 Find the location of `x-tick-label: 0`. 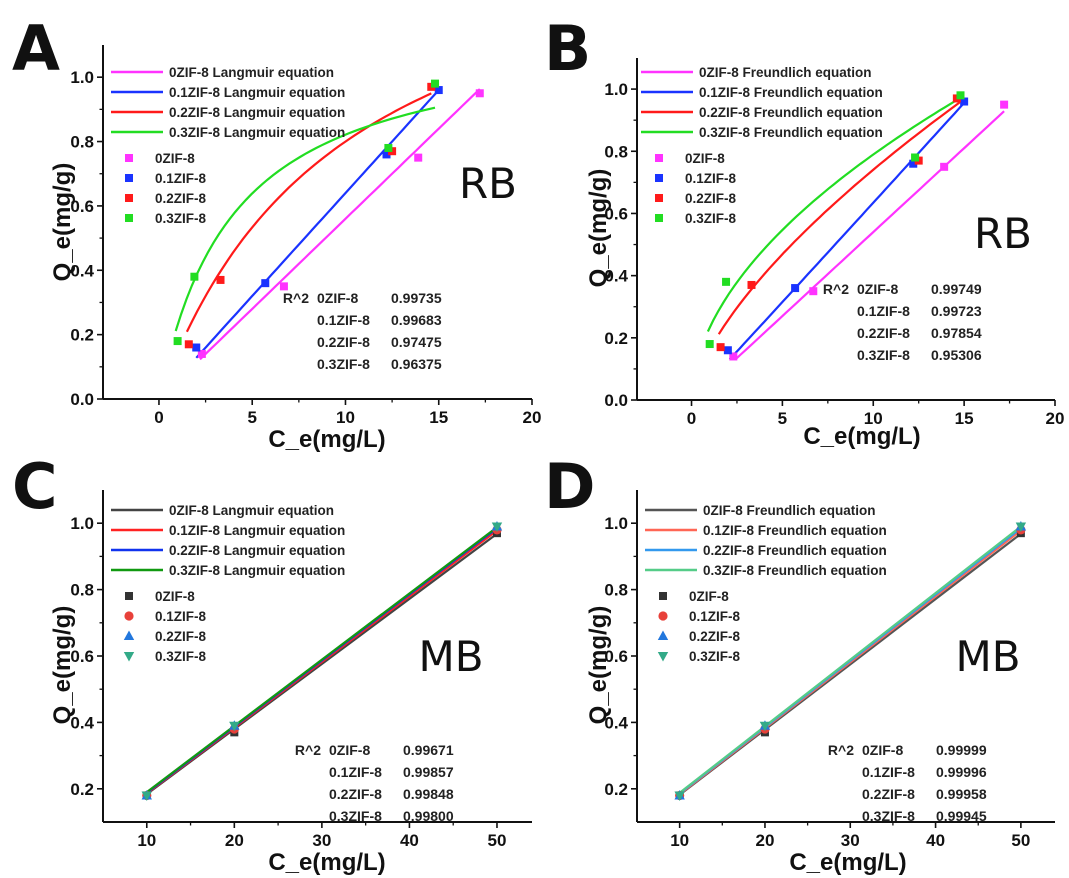

x-tick-label: 0 is located at coordinates (691, 418).